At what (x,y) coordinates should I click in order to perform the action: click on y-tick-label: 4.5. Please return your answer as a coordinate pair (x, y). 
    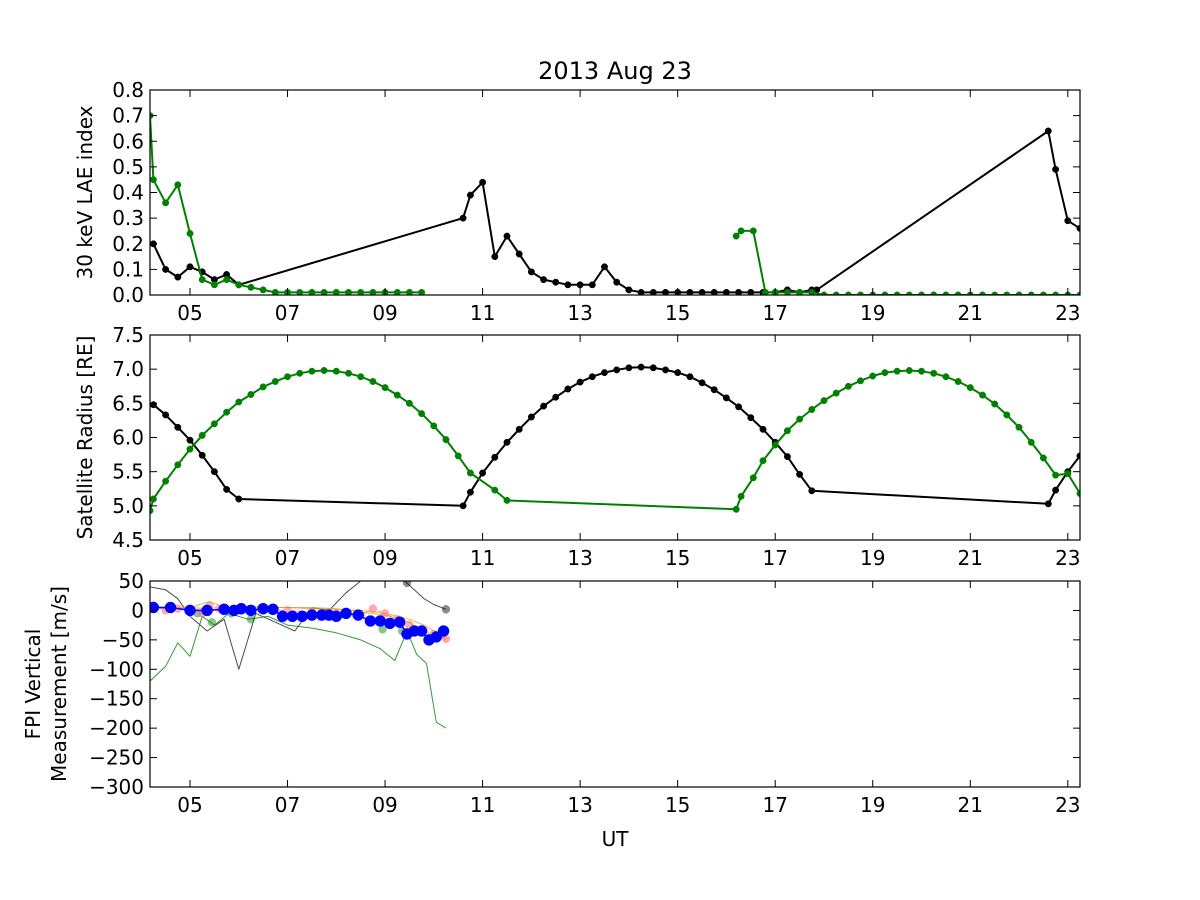
    Looking at the image, I should click on (128, 540).